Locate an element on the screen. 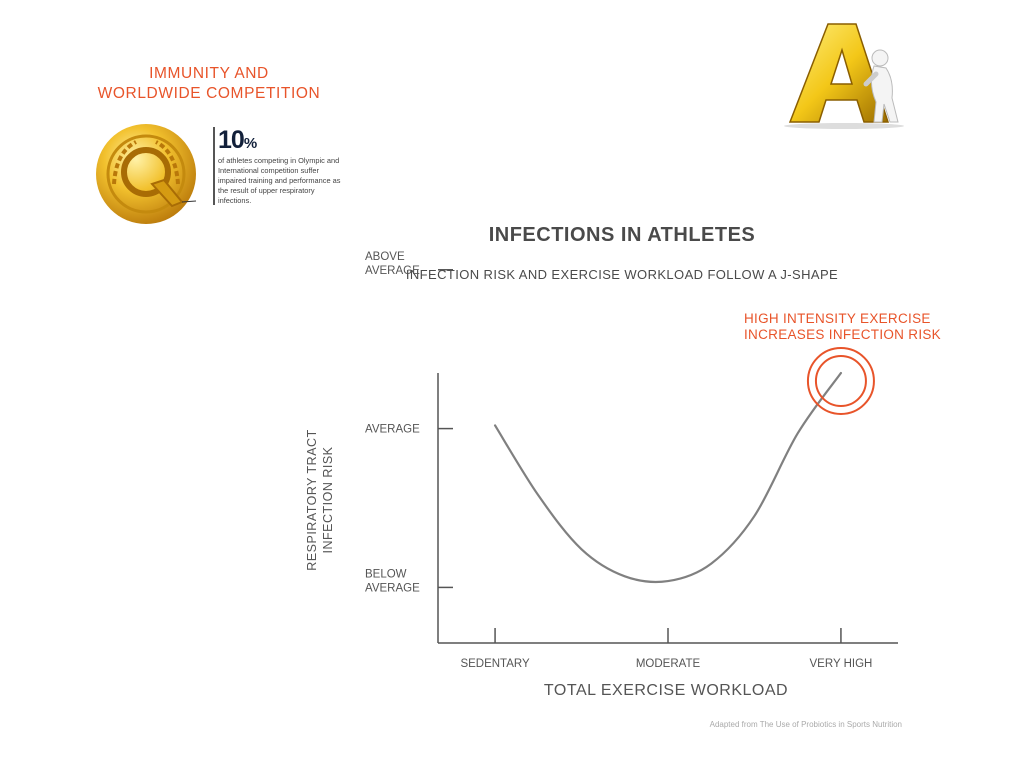 The image size is (1024, 768). highlight-ring-inner is located at coordinates (840, 381).